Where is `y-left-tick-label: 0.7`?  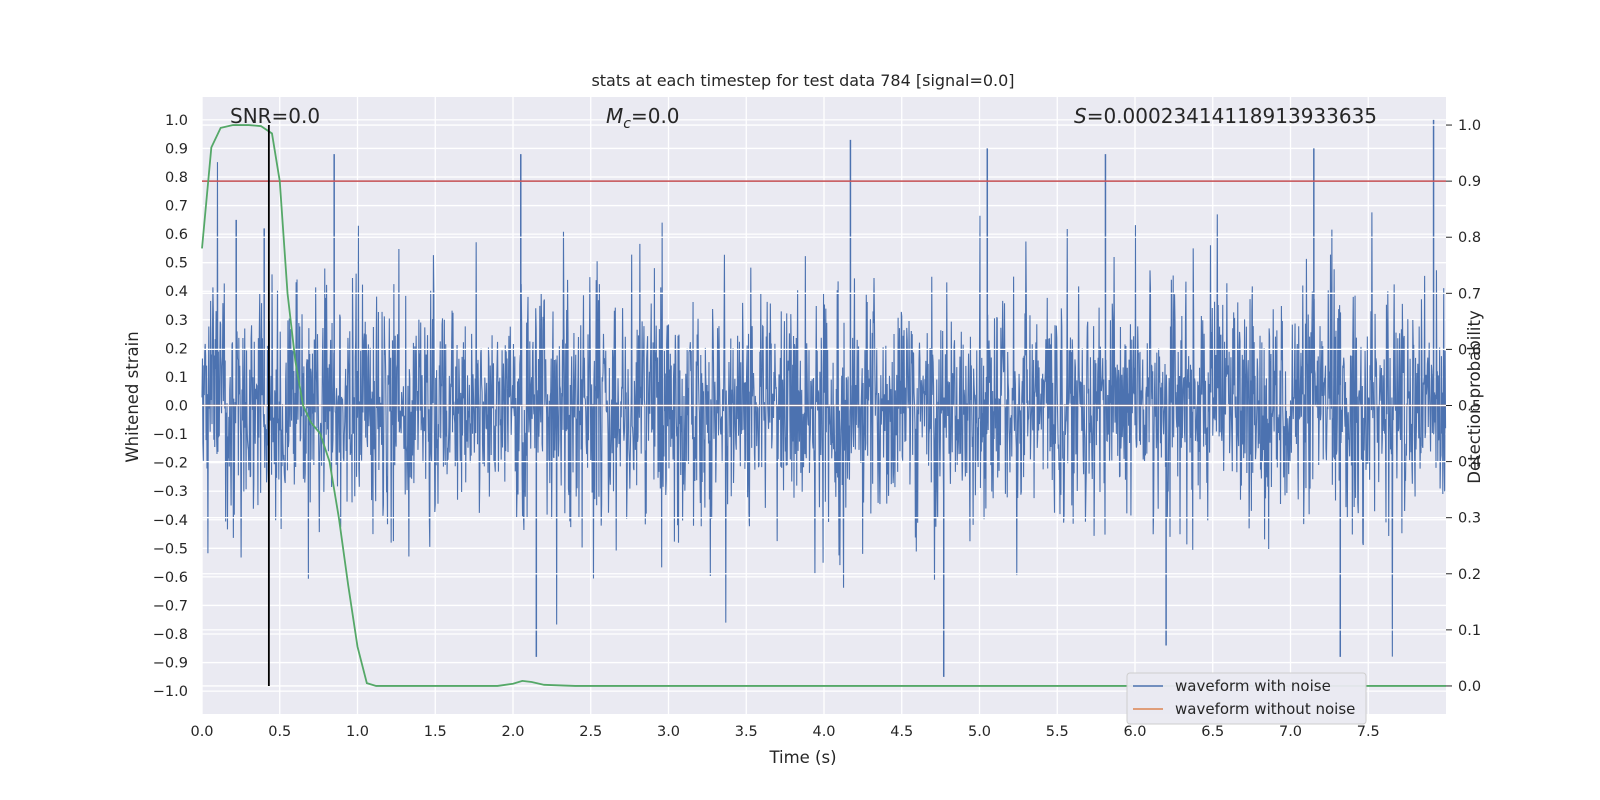
y-left-tick-label: 0.7 is located at coordinates (176, 207).